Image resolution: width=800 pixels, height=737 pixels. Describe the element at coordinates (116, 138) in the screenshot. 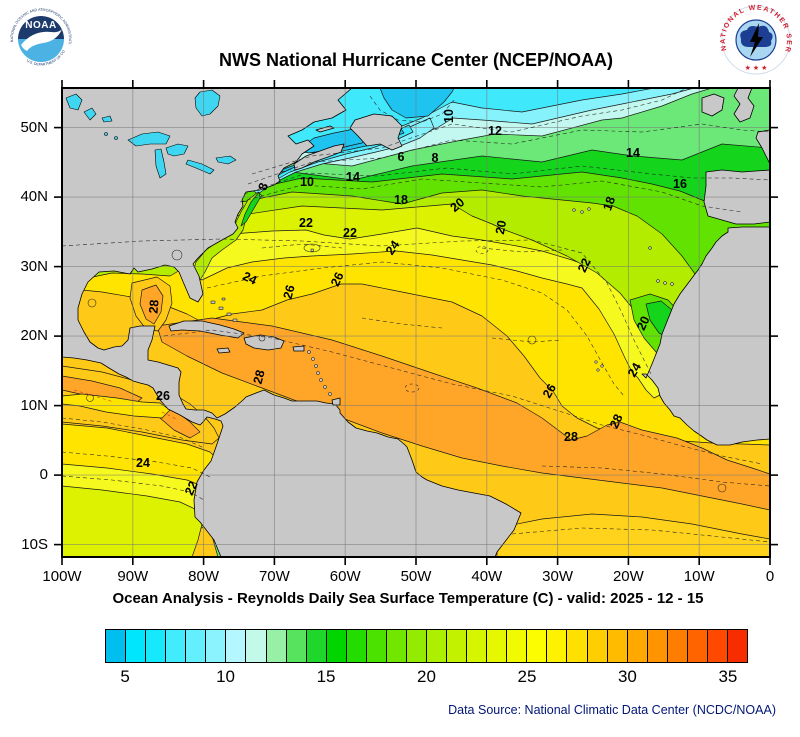

I see `lake-dot` at that location.